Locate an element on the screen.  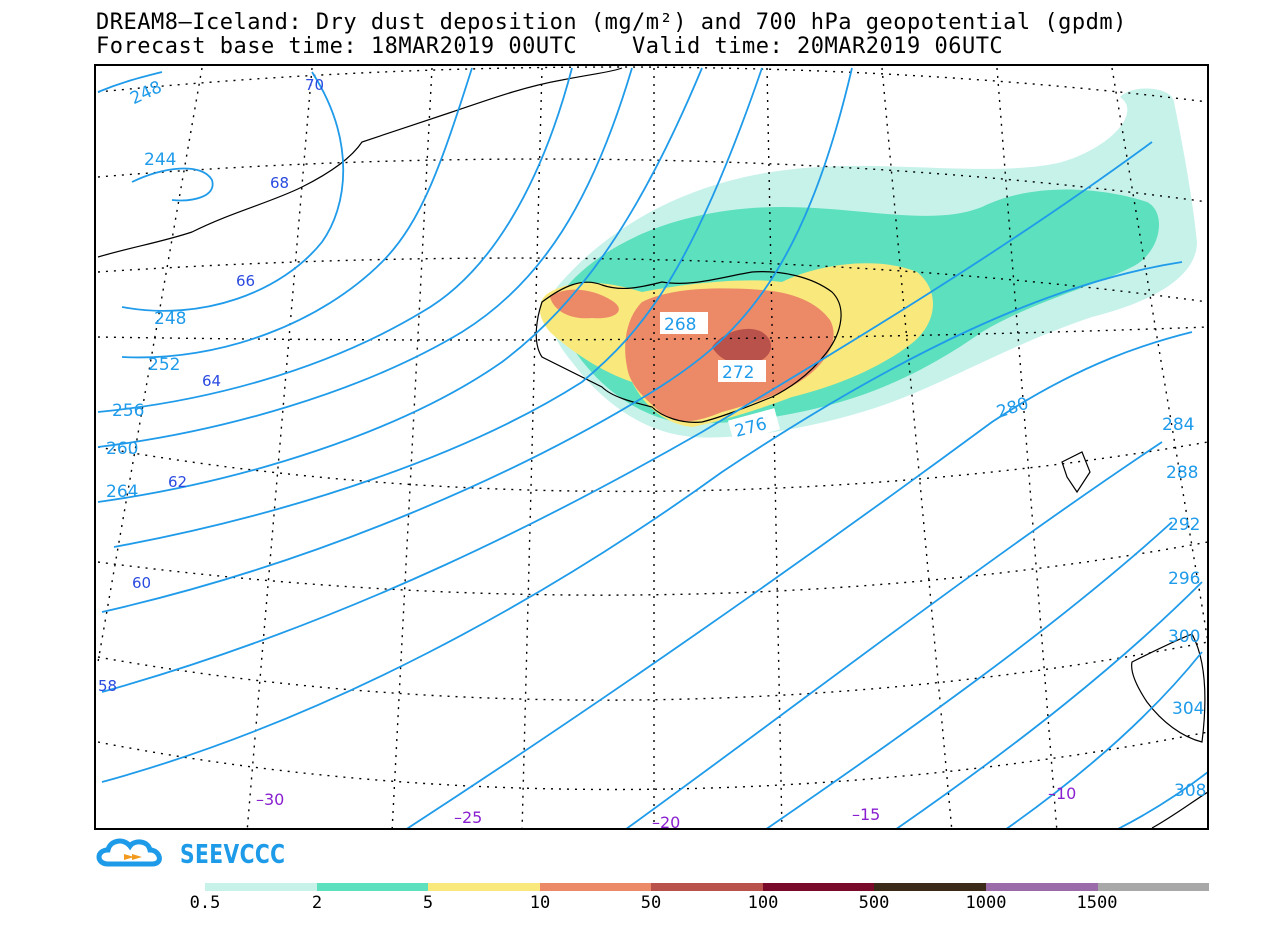
contour-label: 304 is located at coordinates (1188, 709).